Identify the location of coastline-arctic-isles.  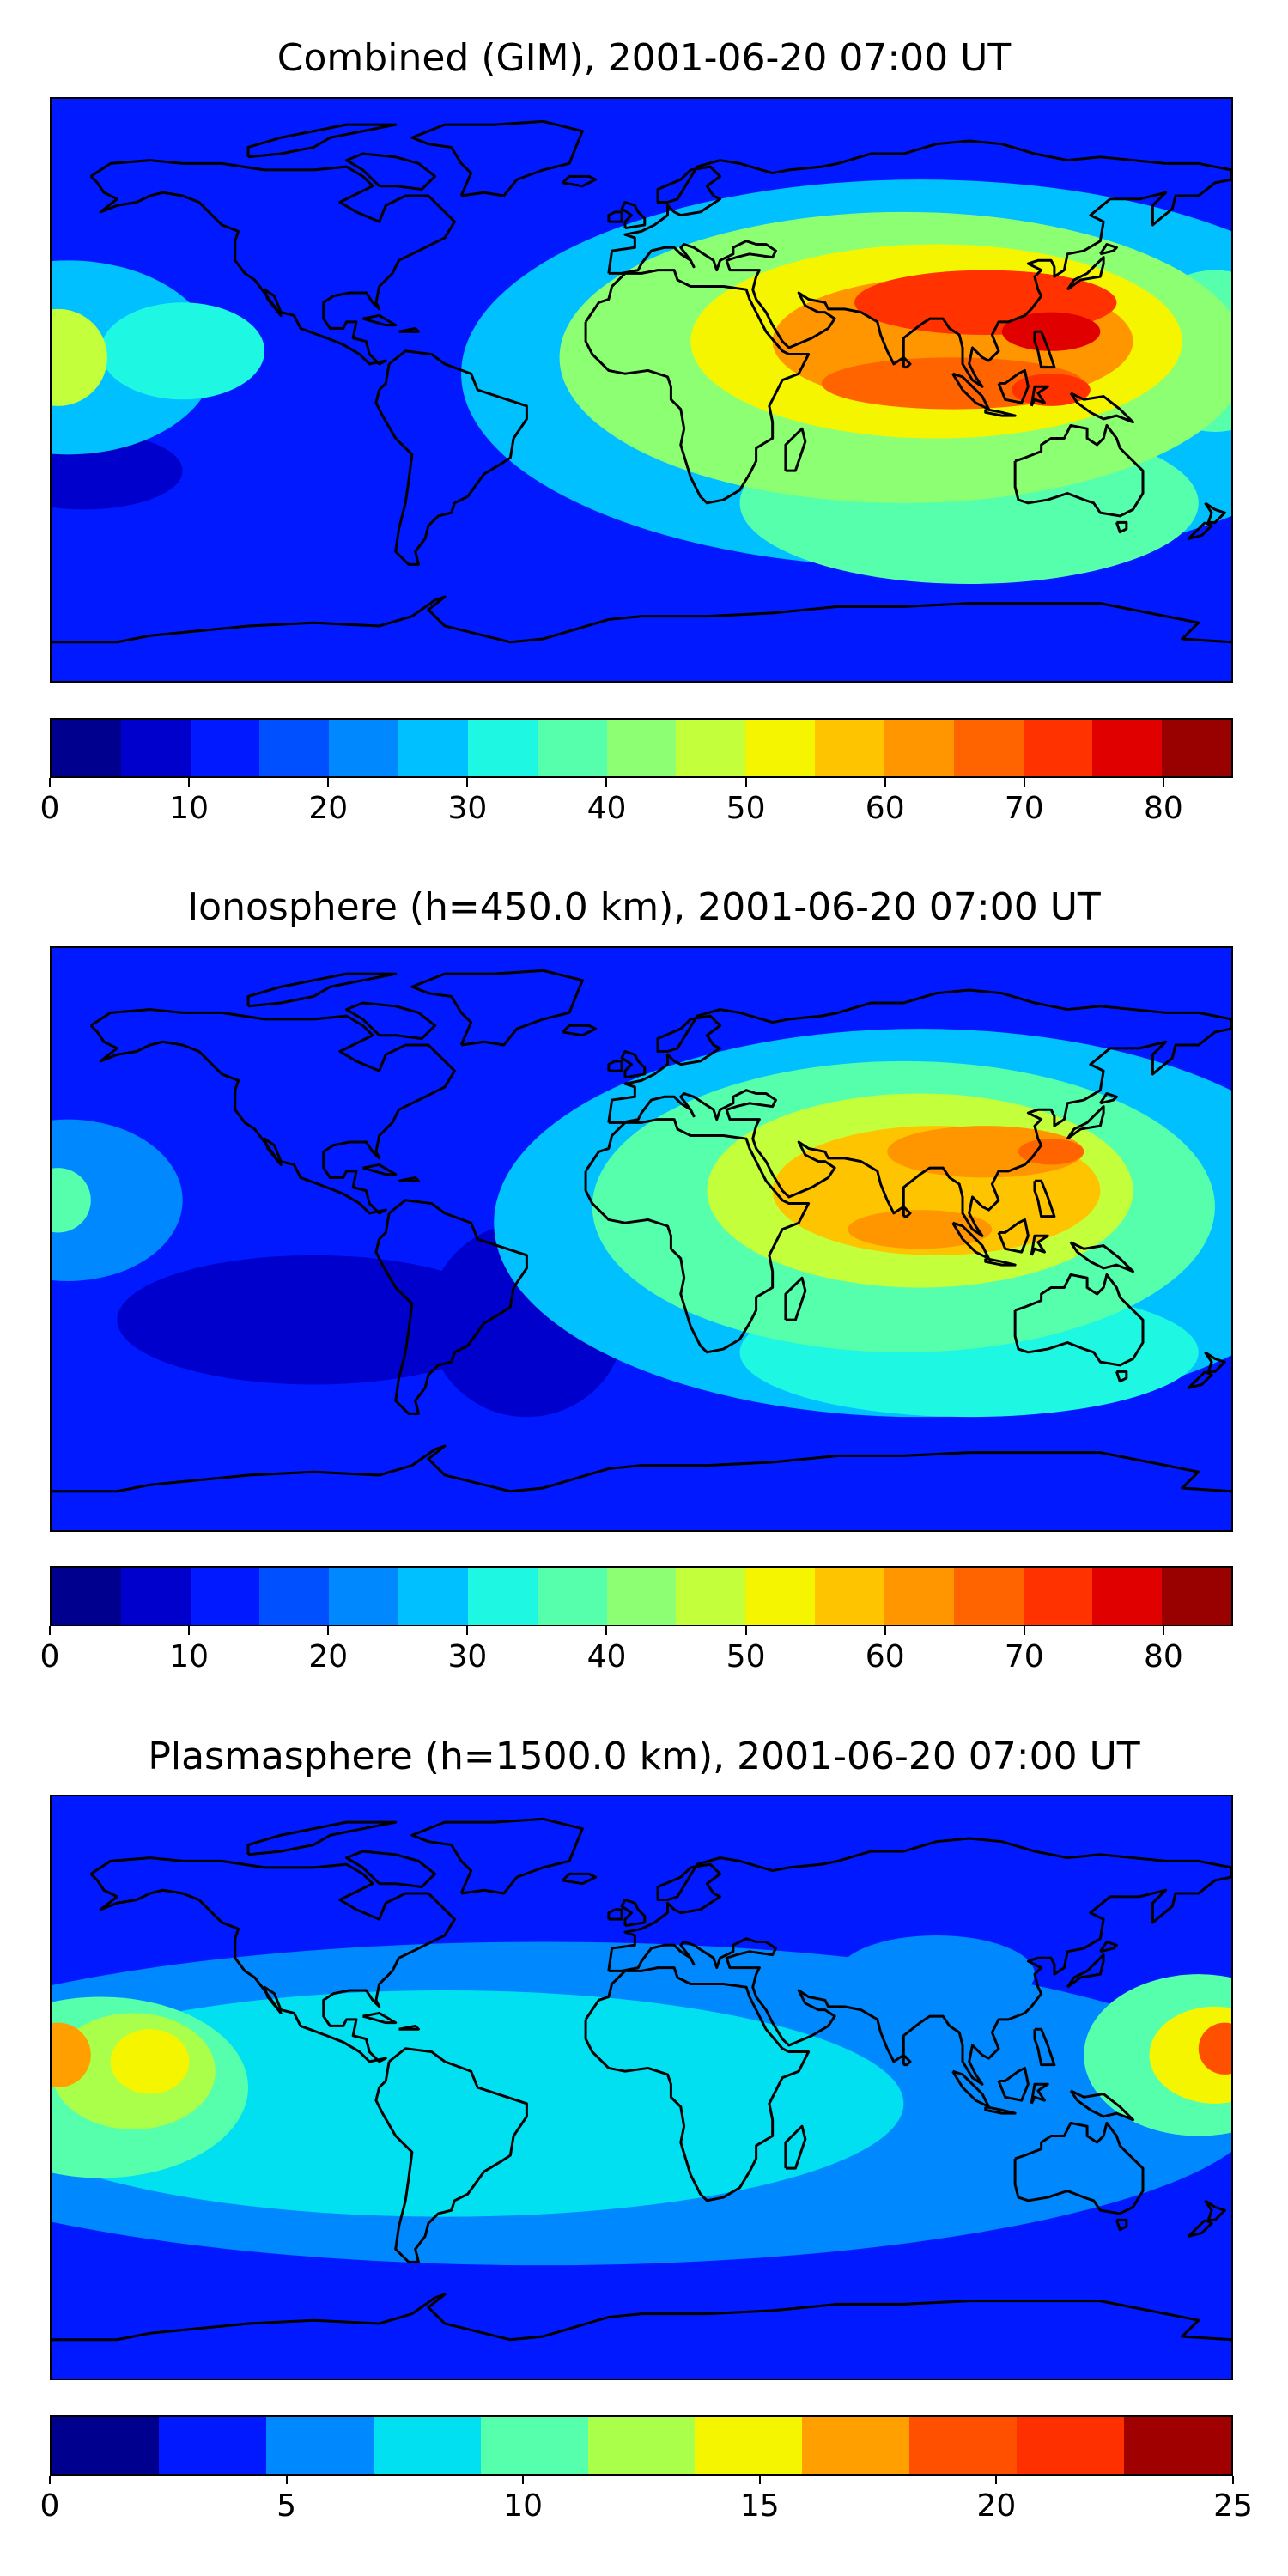
(322, 990).